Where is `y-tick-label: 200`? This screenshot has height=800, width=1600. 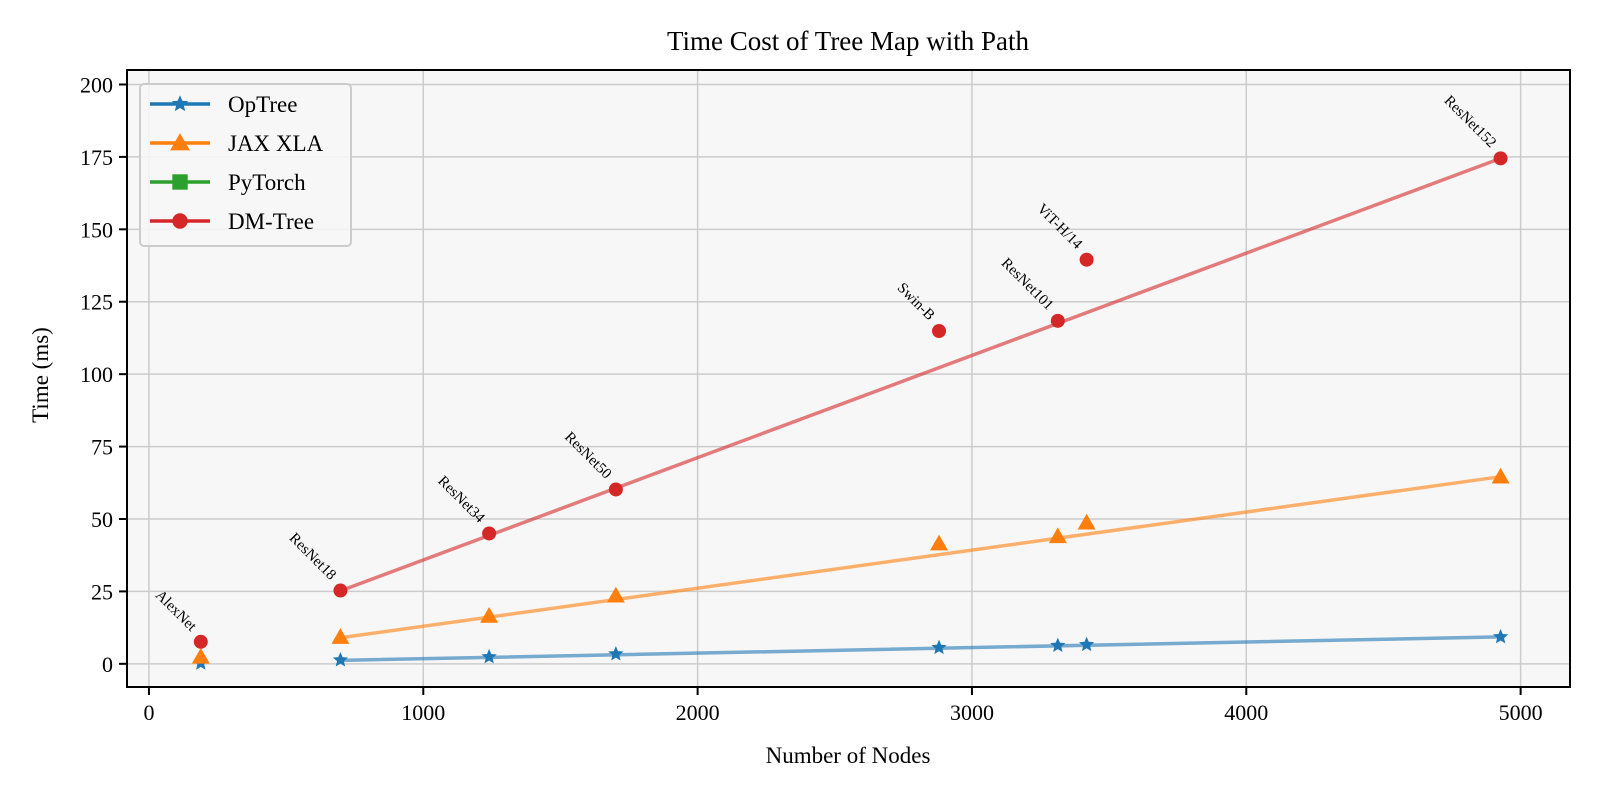
y-tick-label: 200 is located at coordinates (96, 84).